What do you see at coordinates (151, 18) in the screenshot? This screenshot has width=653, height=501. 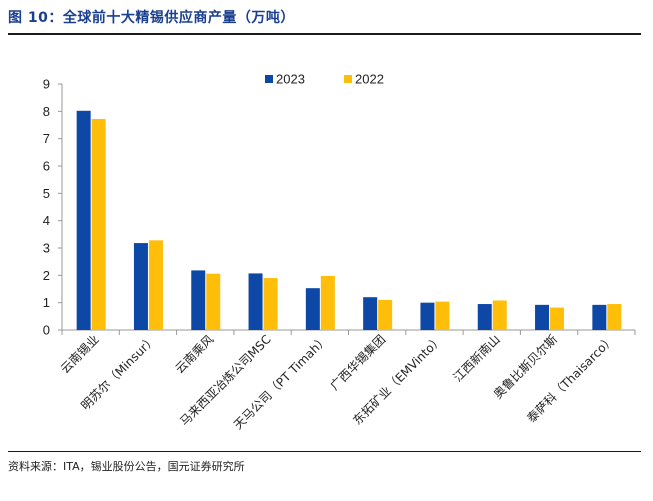 I see `figure-title: 图 10：全球前十大精锡供应商产量（万吨）` at bounding box center [151, 18].